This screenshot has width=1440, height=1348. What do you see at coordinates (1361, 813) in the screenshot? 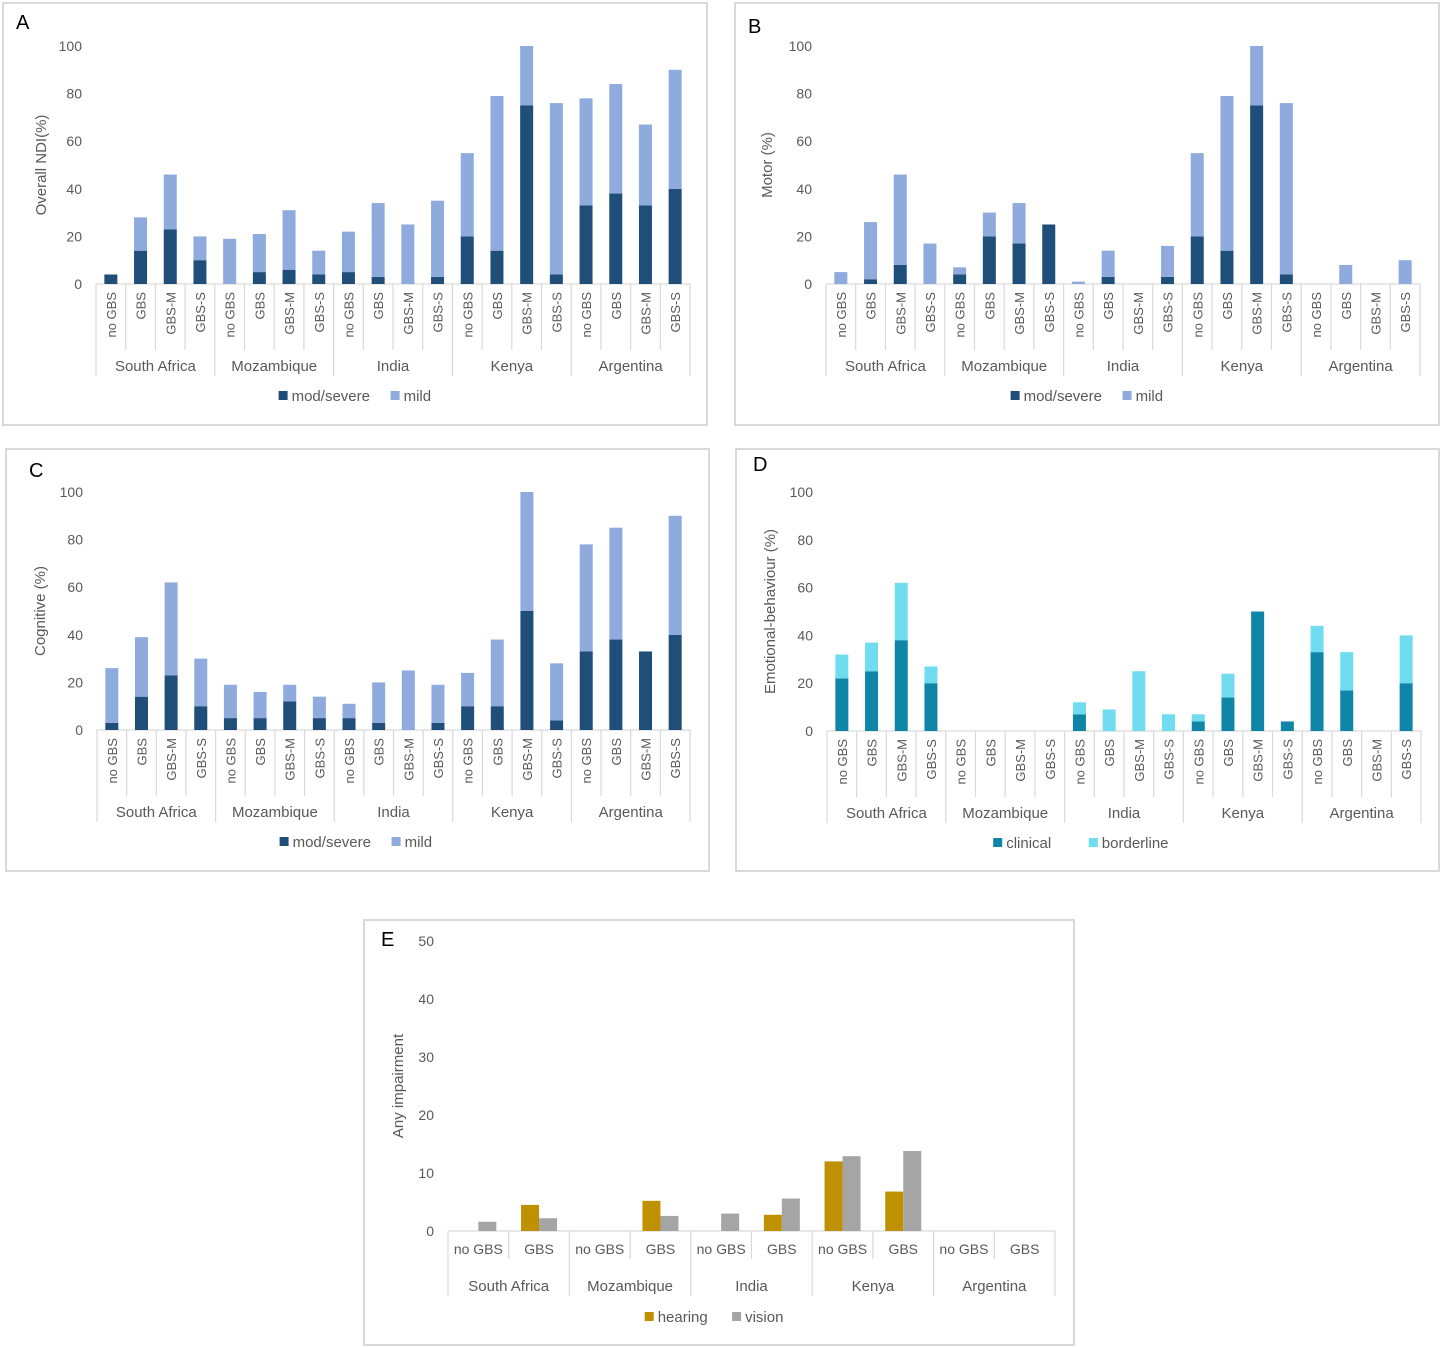
I see `x-group-label: Argentina` at bounding box center [1361, 813].